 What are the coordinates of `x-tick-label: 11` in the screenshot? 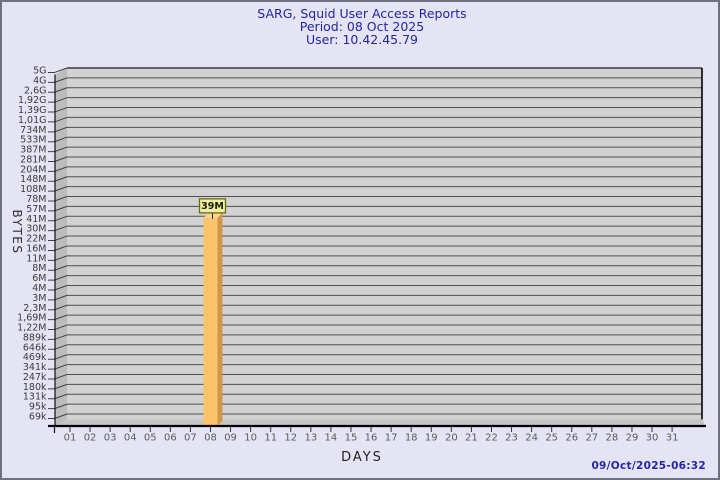 It's located at (270, 438).